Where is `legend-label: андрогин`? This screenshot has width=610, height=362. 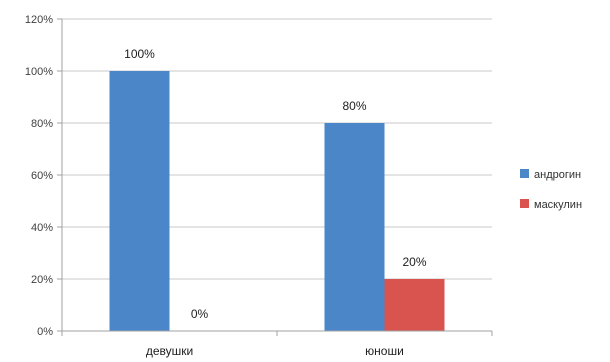 legend-label: андрогин is located at coordinates (557, 175).